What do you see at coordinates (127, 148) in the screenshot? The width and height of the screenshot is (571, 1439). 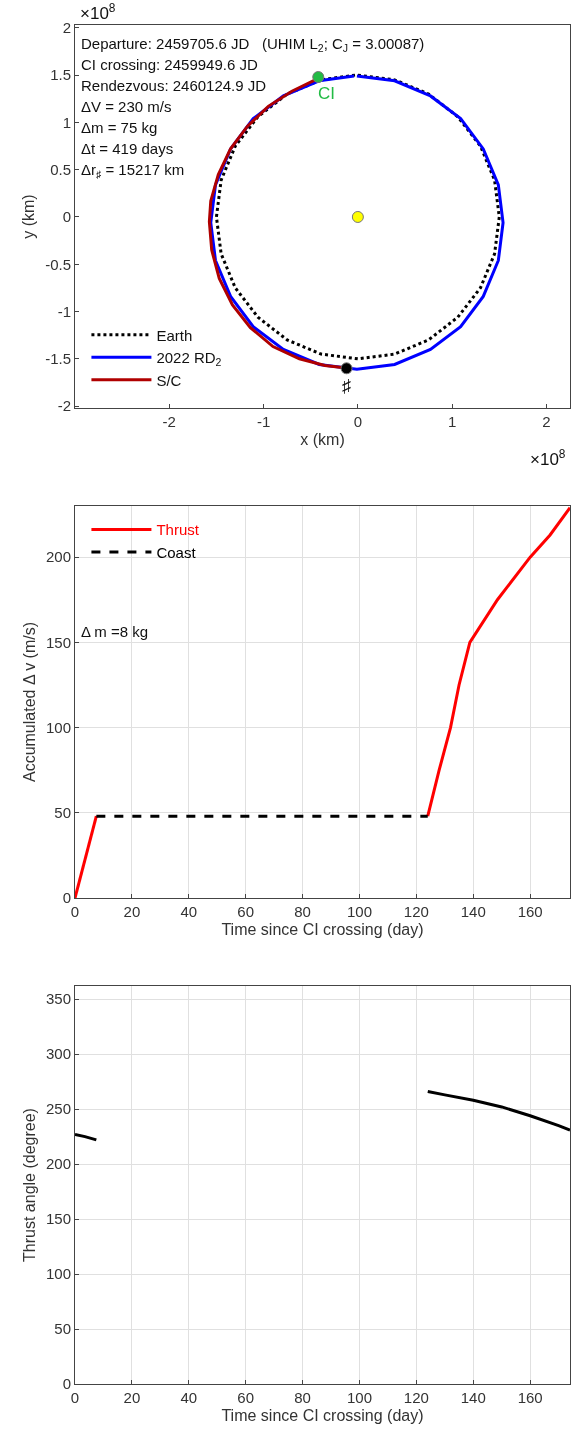 I see `annotation: Δt = 419 days` at bounding box center [127, 148].